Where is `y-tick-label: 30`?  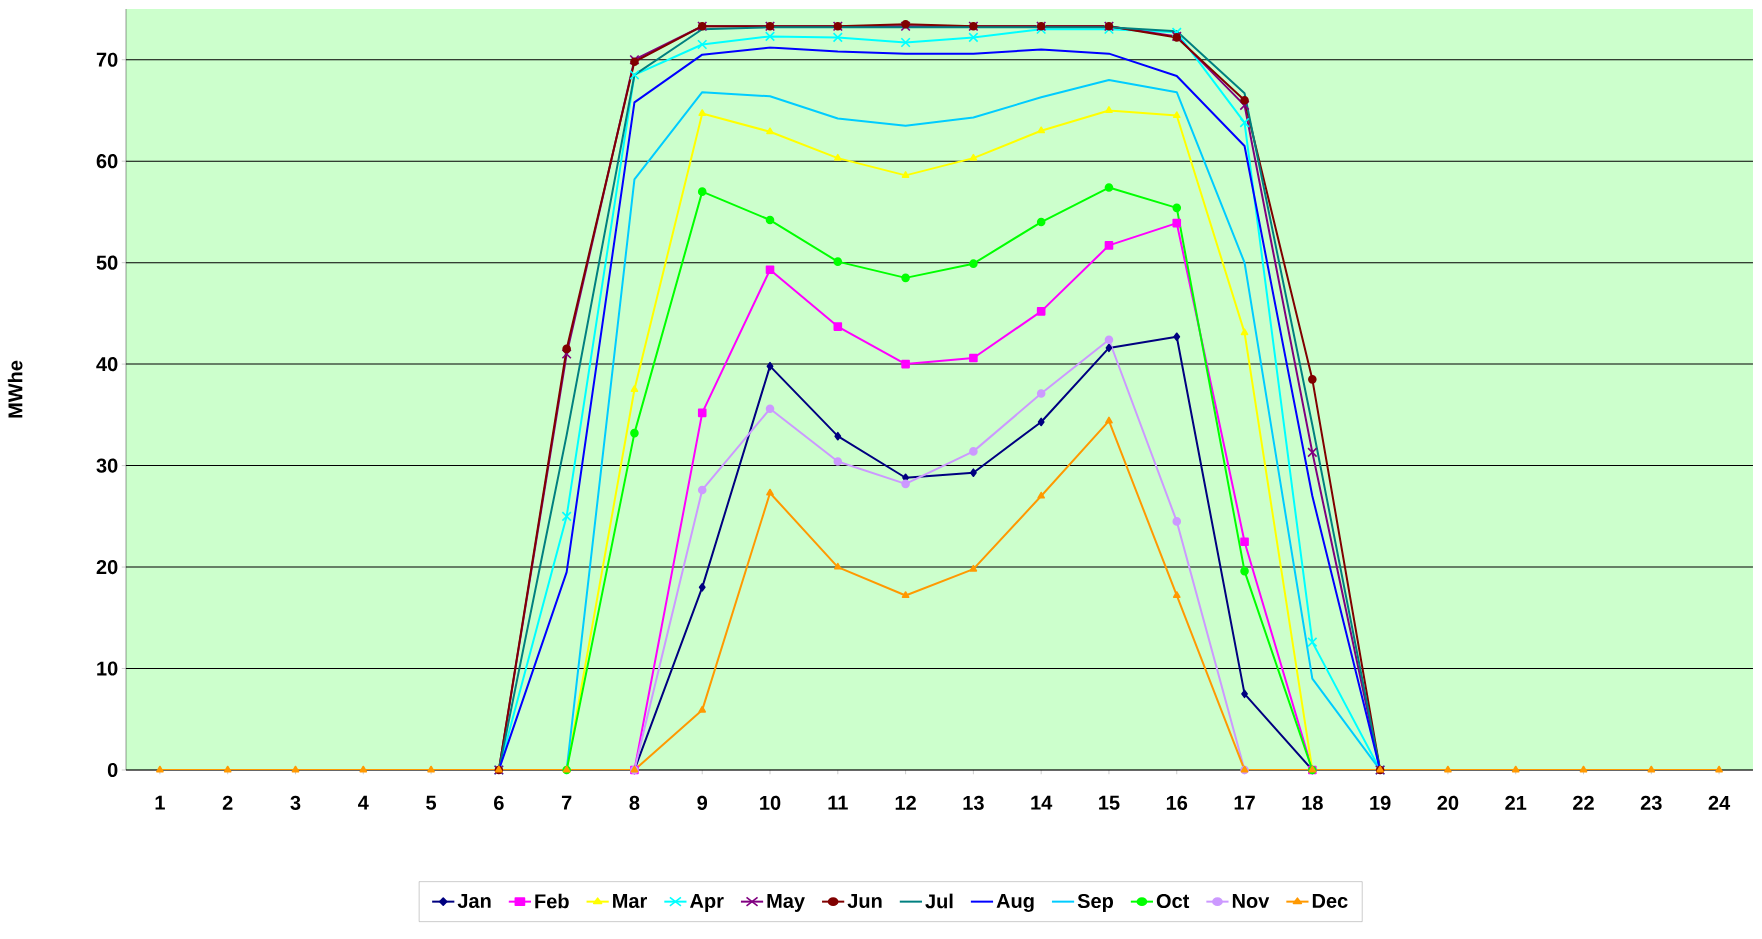
y-tick-label: 30 is located at coordinates (107, 465).